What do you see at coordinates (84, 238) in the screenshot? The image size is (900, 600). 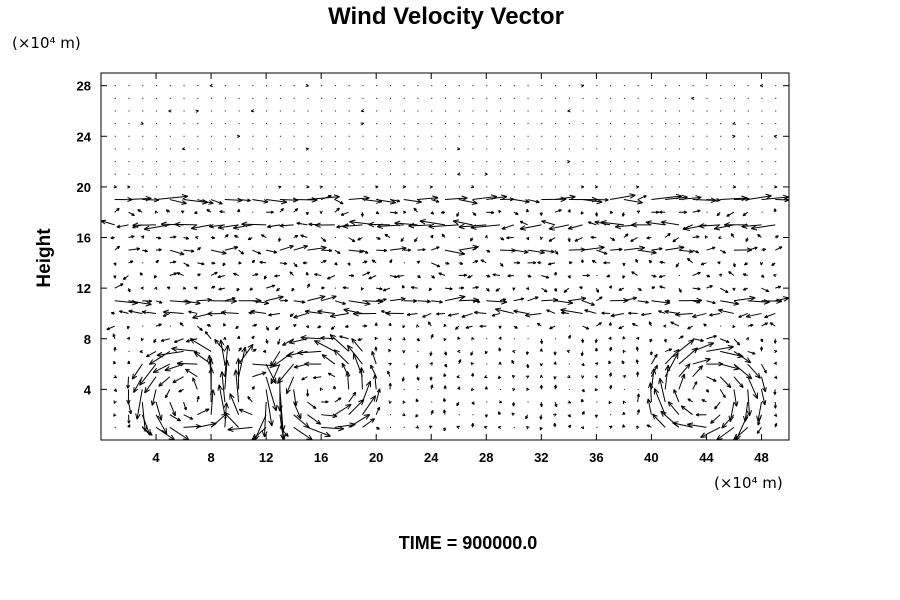 I see `y-tick-label: 16` at bounding box center [84, 238].